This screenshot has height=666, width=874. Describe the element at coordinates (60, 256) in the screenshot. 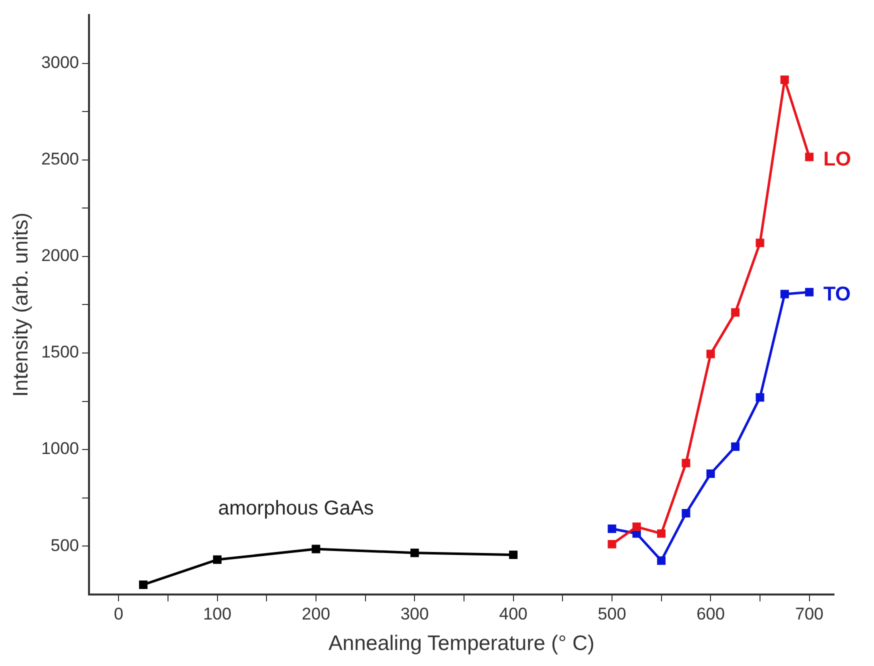

I see `y-tick-label: 2000` at that location.